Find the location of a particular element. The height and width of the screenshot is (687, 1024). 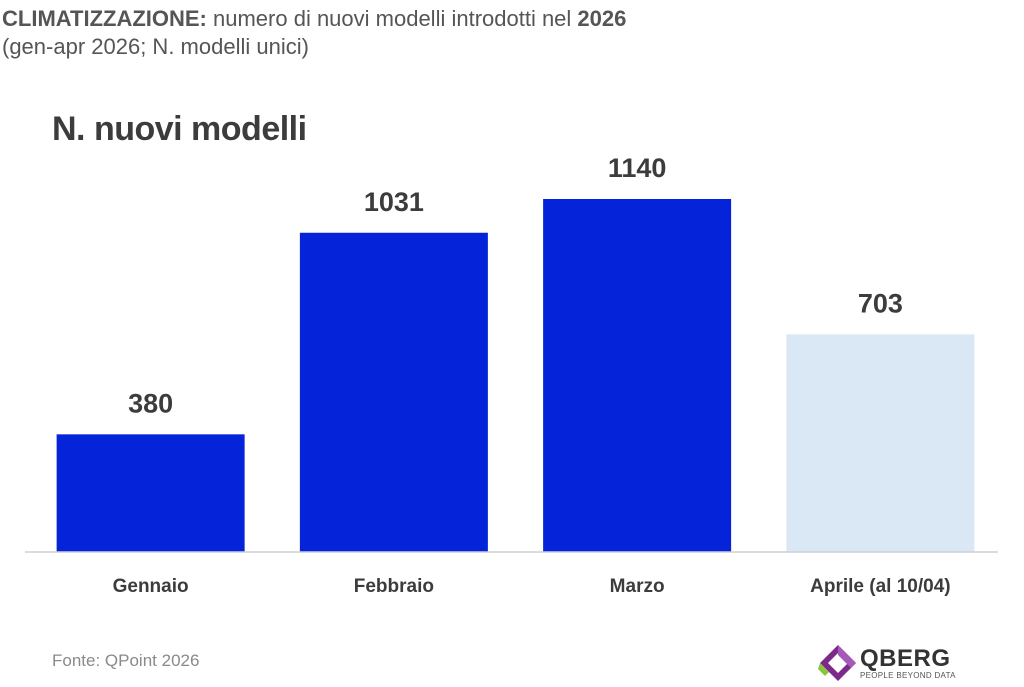

logo-wordmark: QBERG is located at coordinates (905, 658).